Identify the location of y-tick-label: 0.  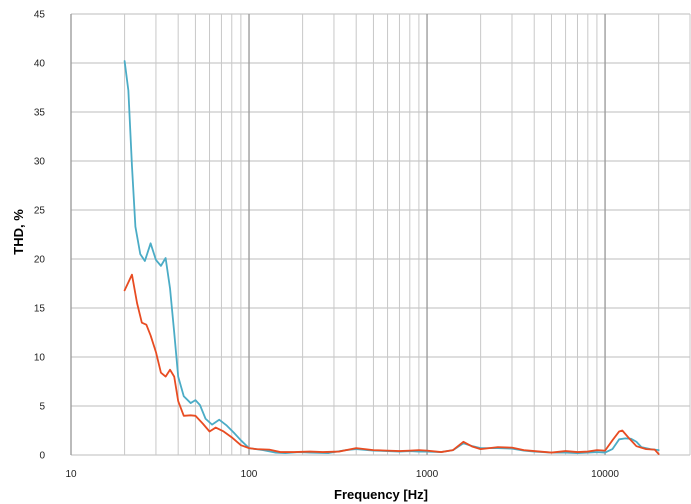
(42, 456).